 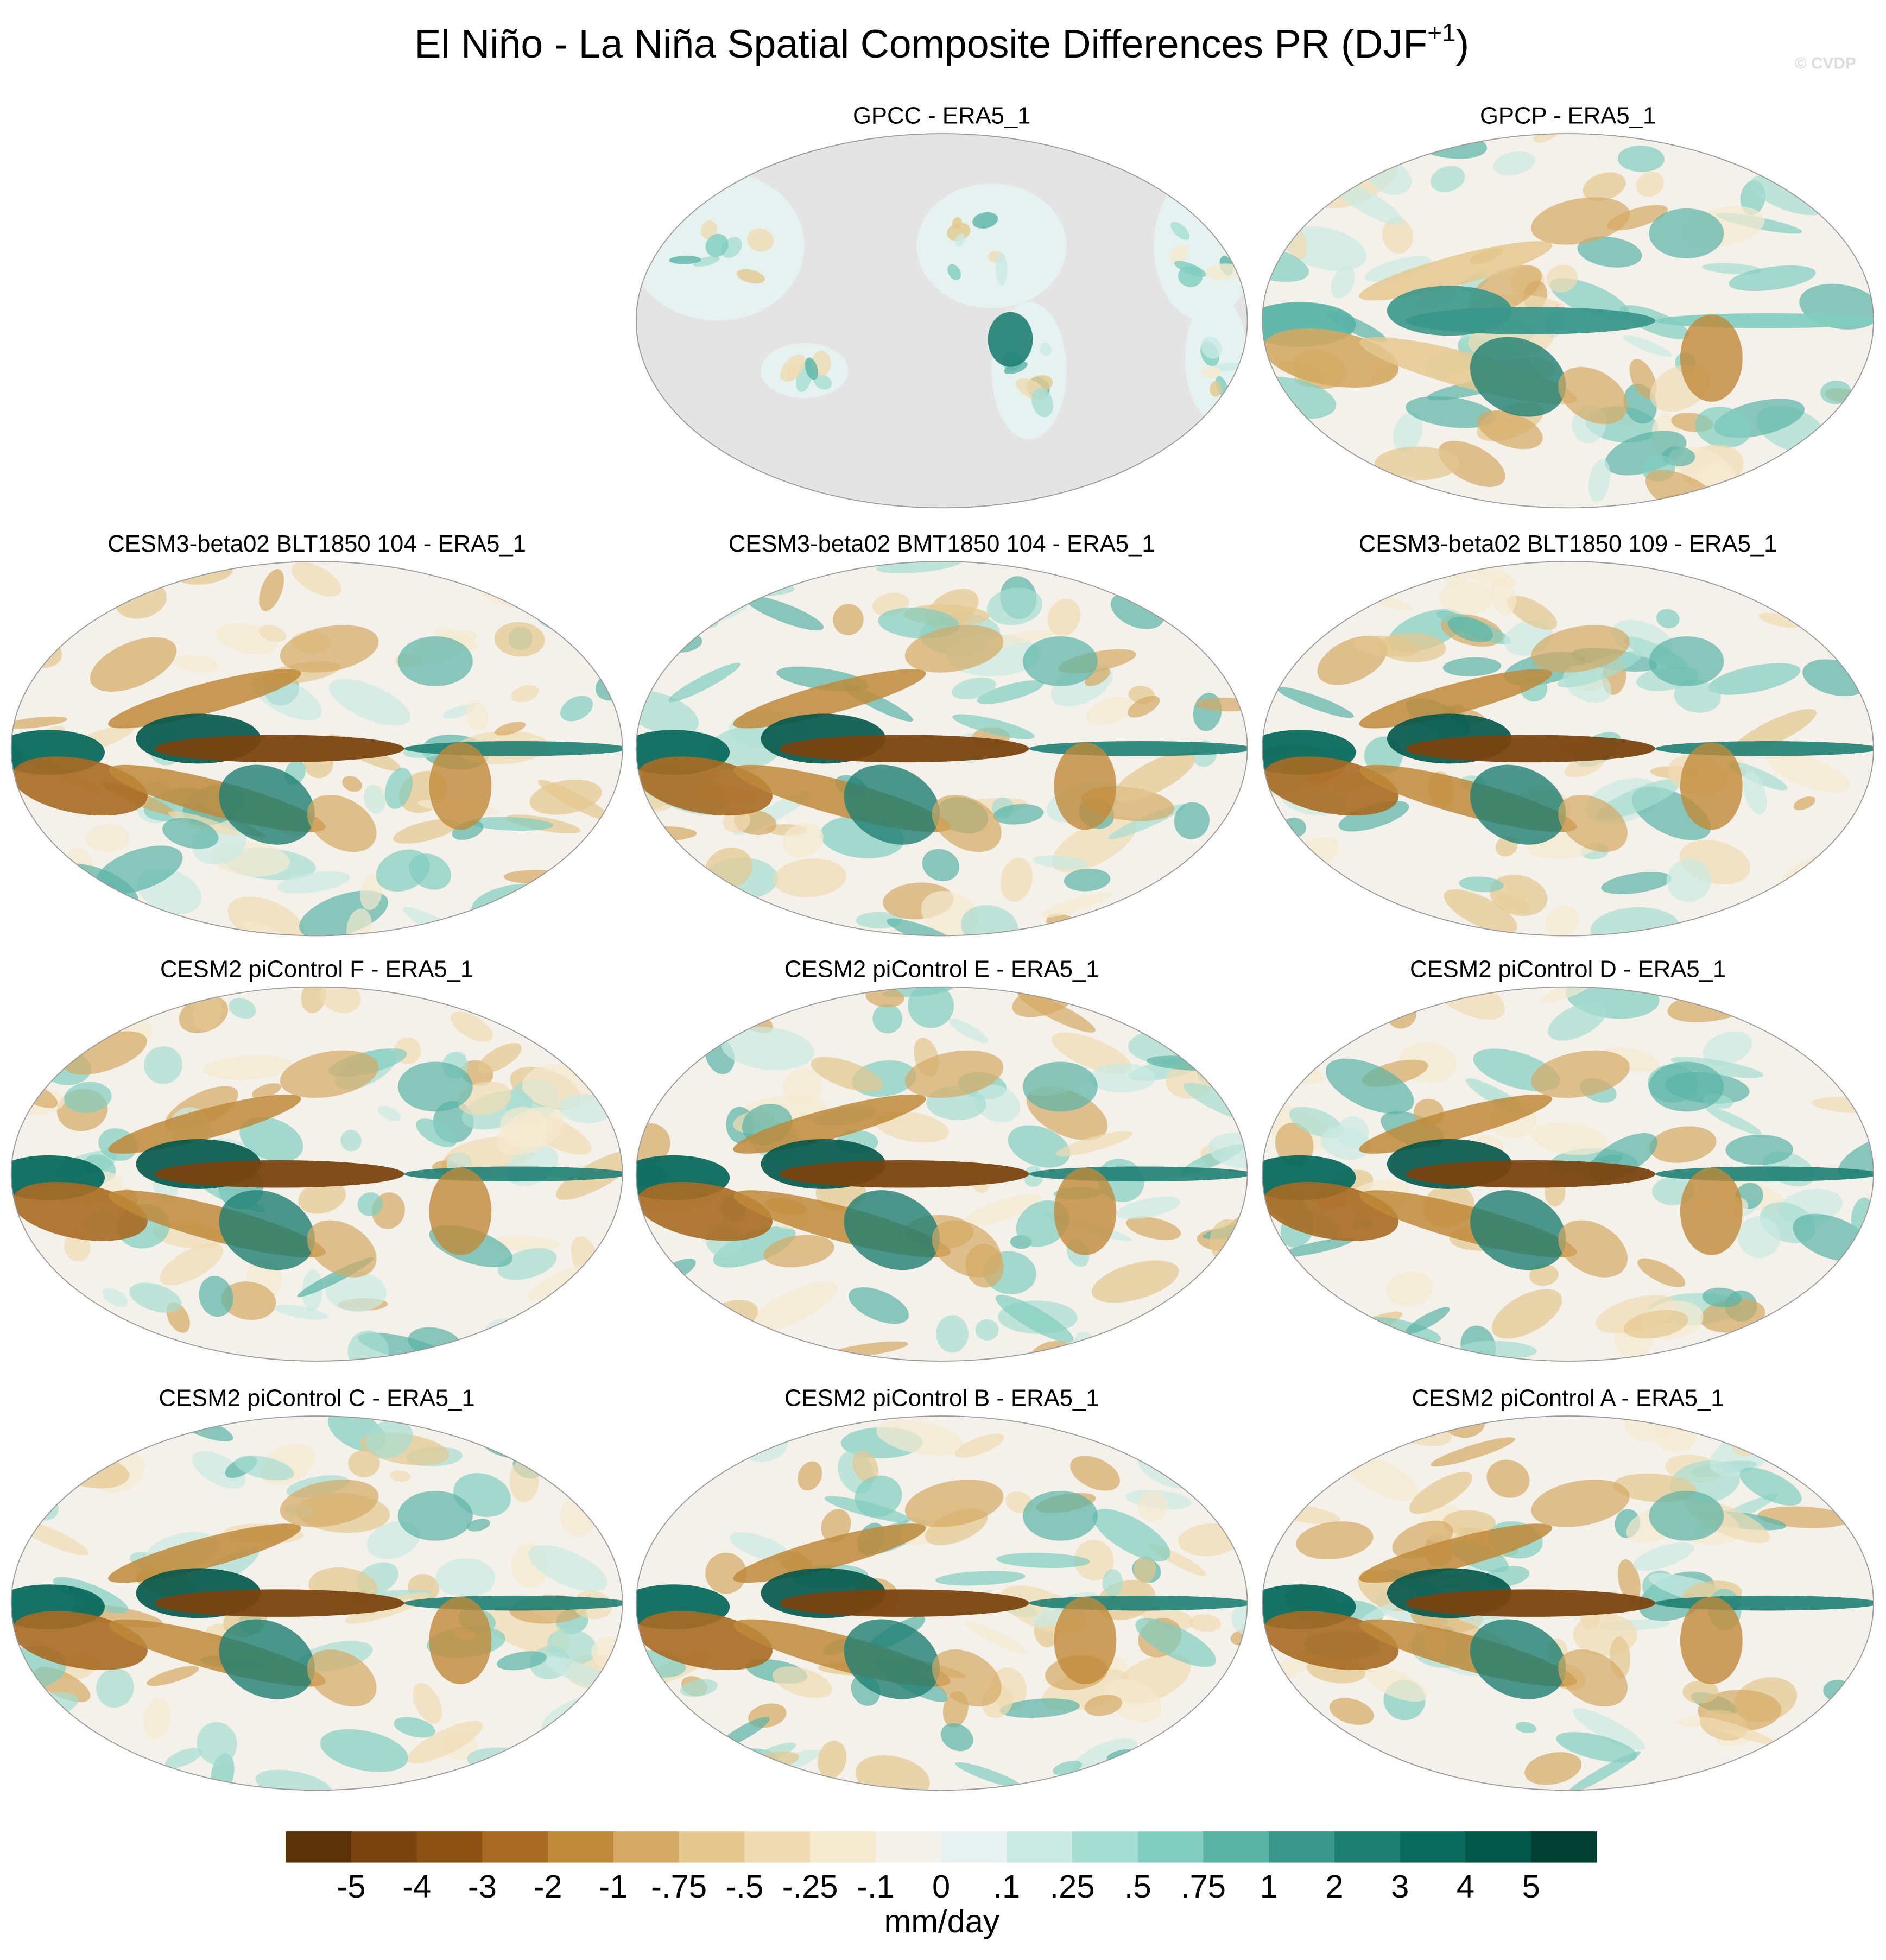 I want to click on map-panel: GPCC - ERA5_1, so click(x=941, y=306).